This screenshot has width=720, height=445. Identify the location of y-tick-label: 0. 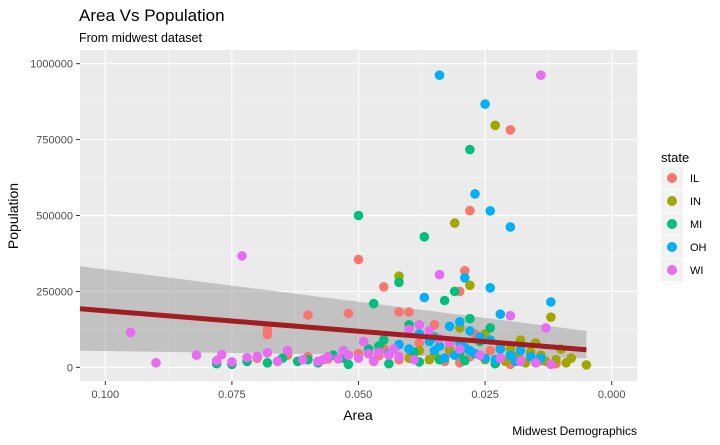
(70, 368).